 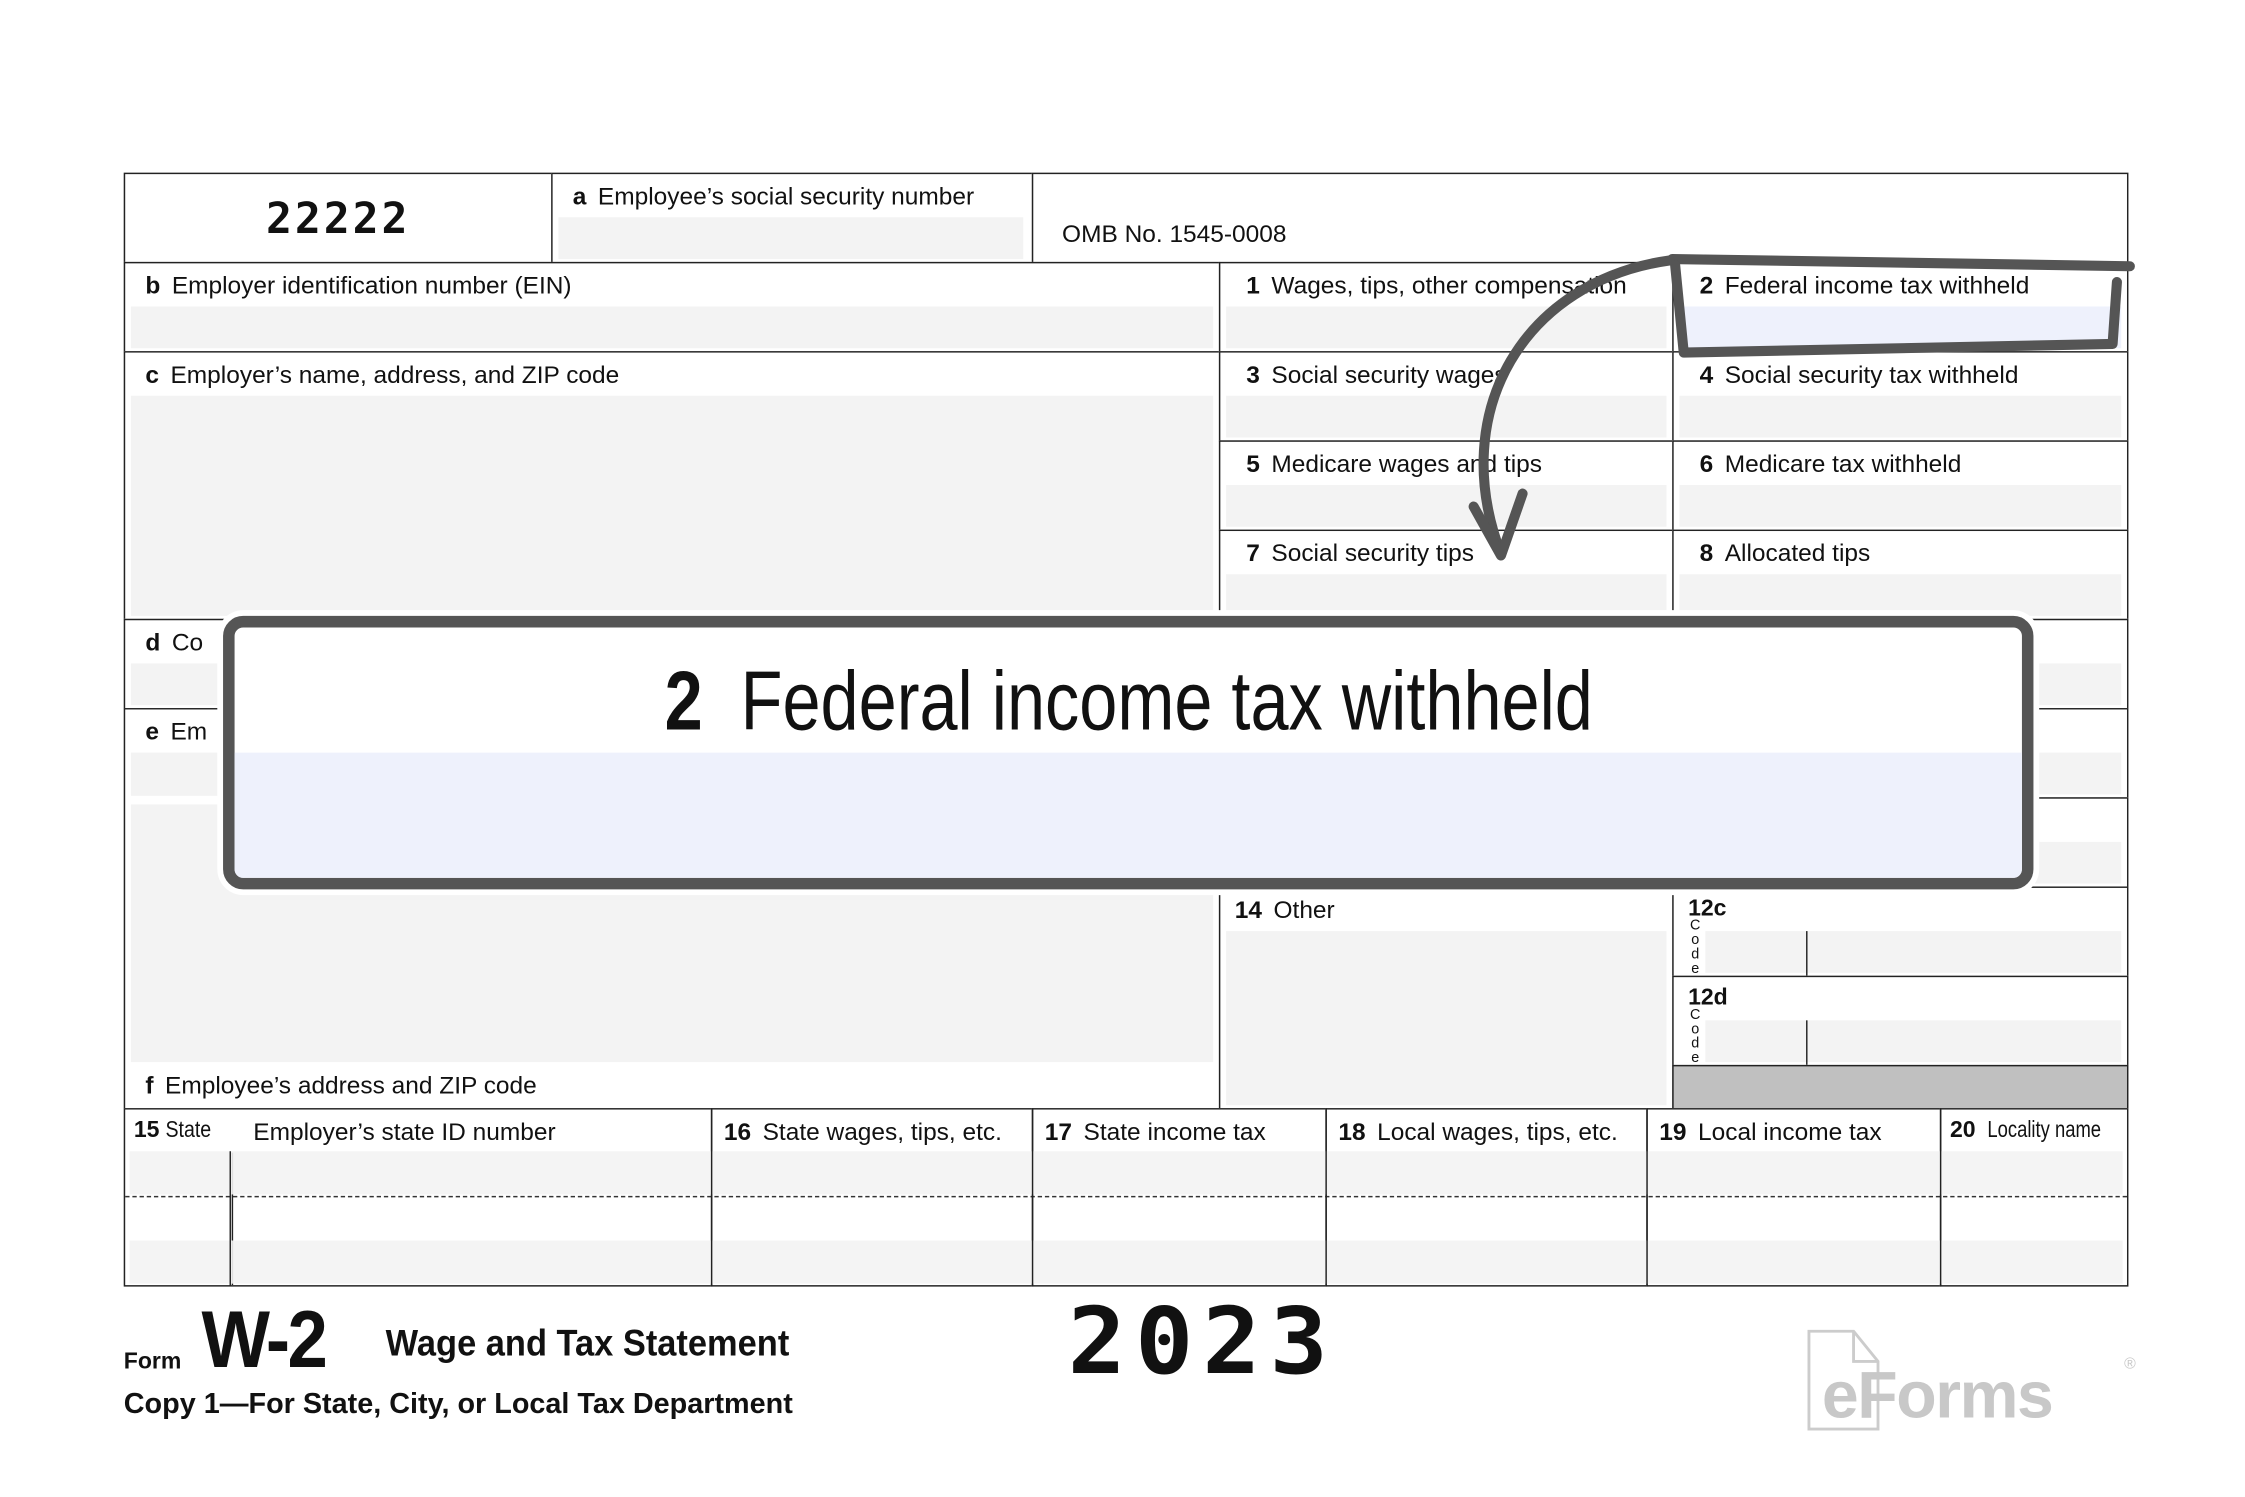 What do you see at coordinates (1706, 285) in the screenshot?
I see `box-number: 2` at bounding box center [1706, 285].